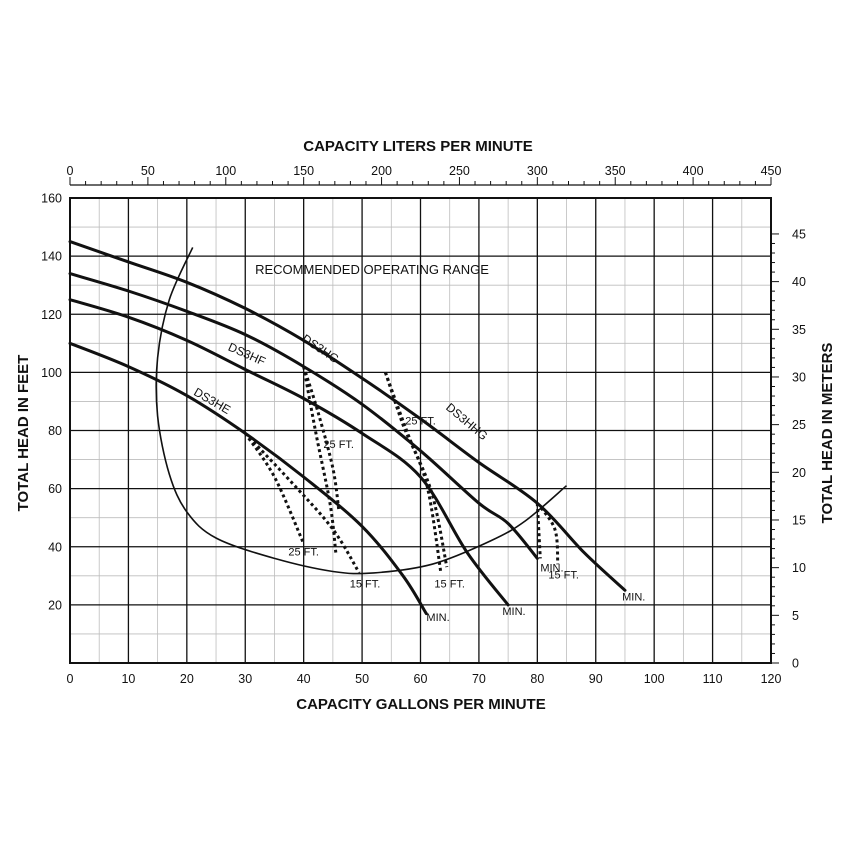  What do you see at coordinates (799, 520) in the screenshot?
I see `right-tick-label: 15` at bounding box center [799, 520].